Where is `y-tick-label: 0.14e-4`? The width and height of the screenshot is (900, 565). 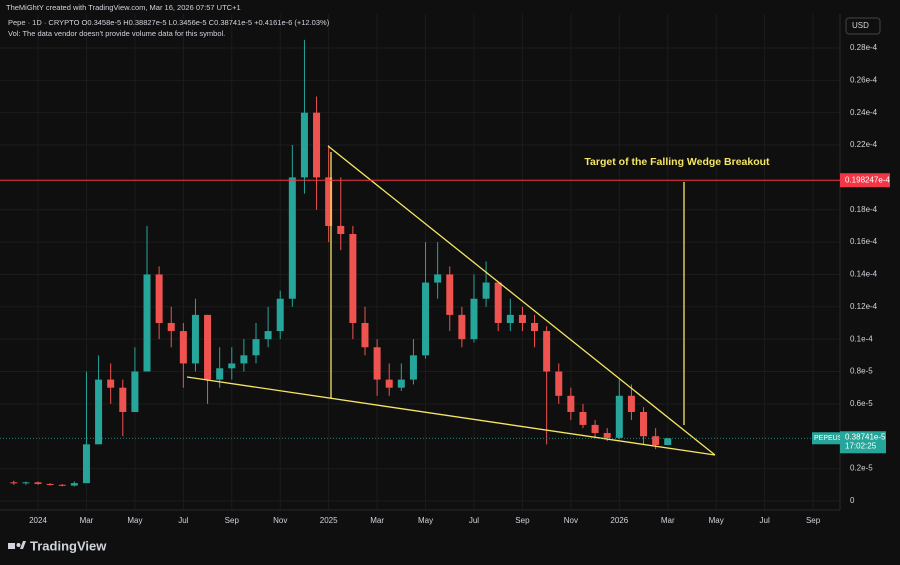
y-tick-label: 0.14e-4 is located at coordinates (864, 274).